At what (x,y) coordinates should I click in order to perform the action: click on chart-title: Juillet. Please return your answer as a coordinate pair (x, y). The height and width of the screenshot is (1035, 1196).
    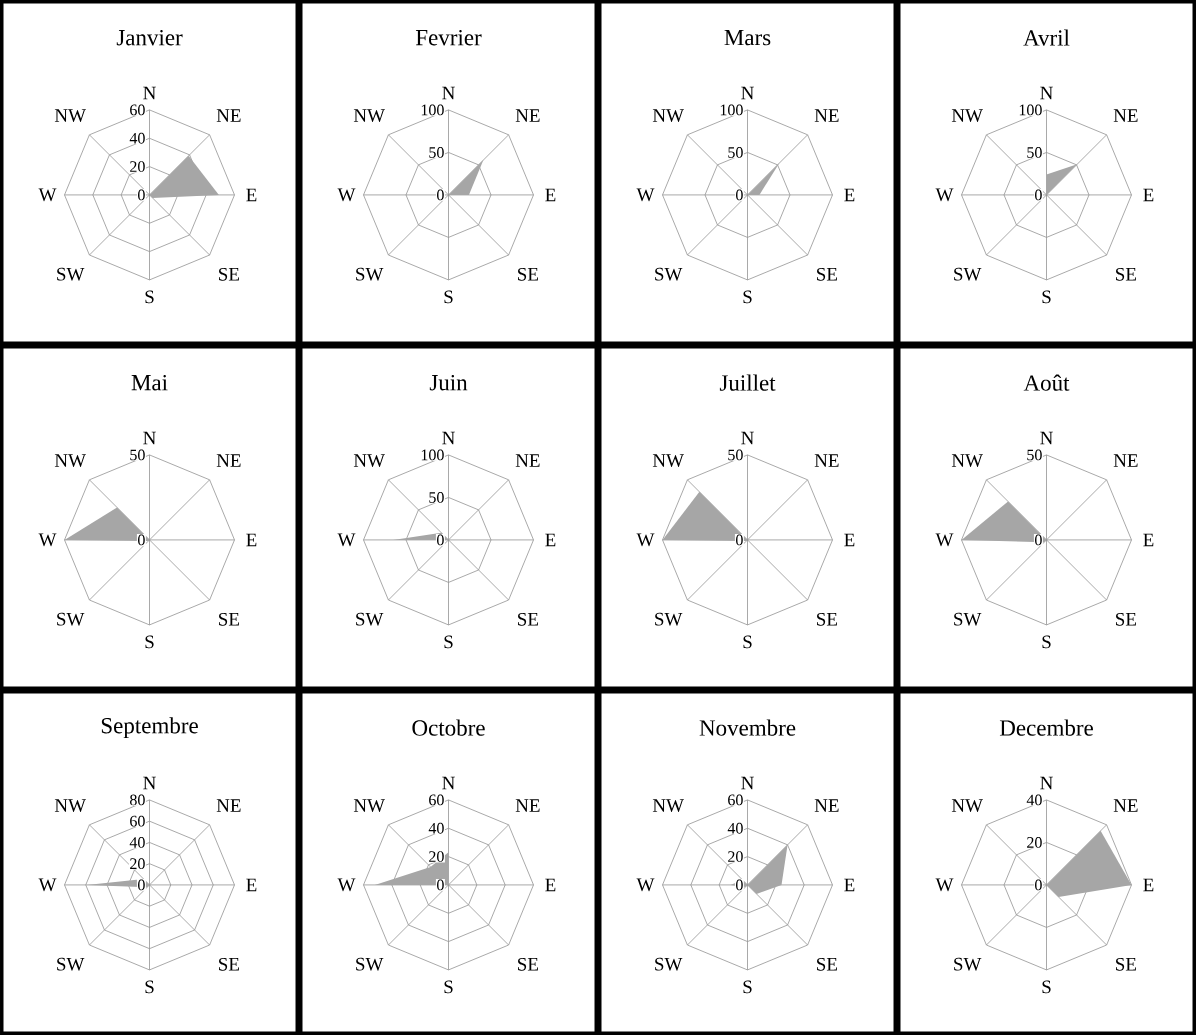
    Looking at the image, I should click on (747, 382).